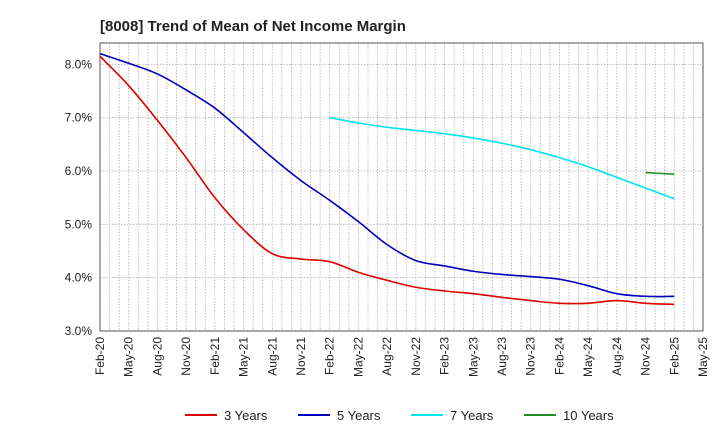  Describe the element at coordinates (473, 357) in the screenshot. I see `x-tick-label: May-23` at that location.